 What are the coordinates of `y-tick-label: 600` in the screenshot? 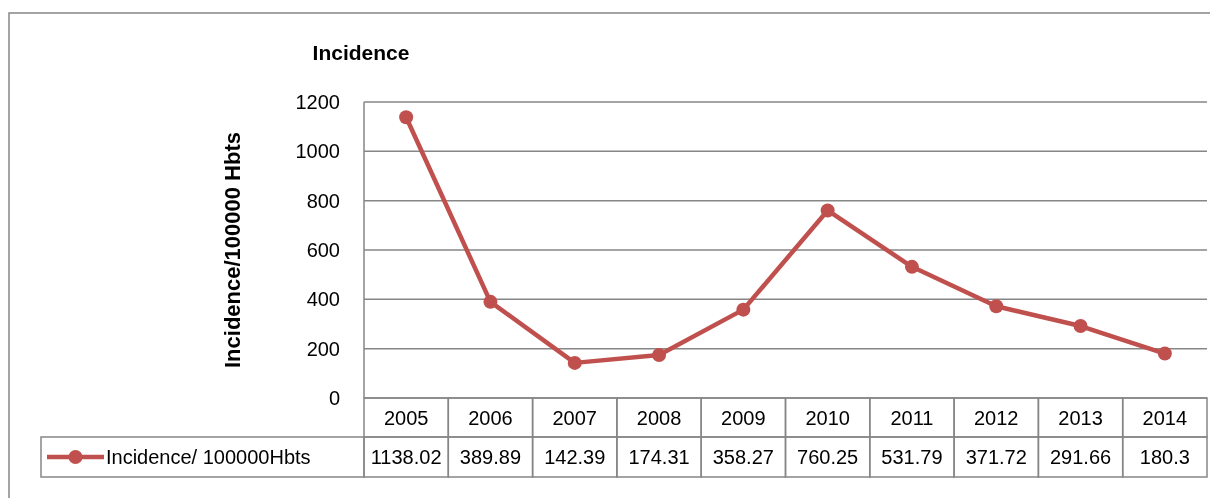 It's located at (323, 250).